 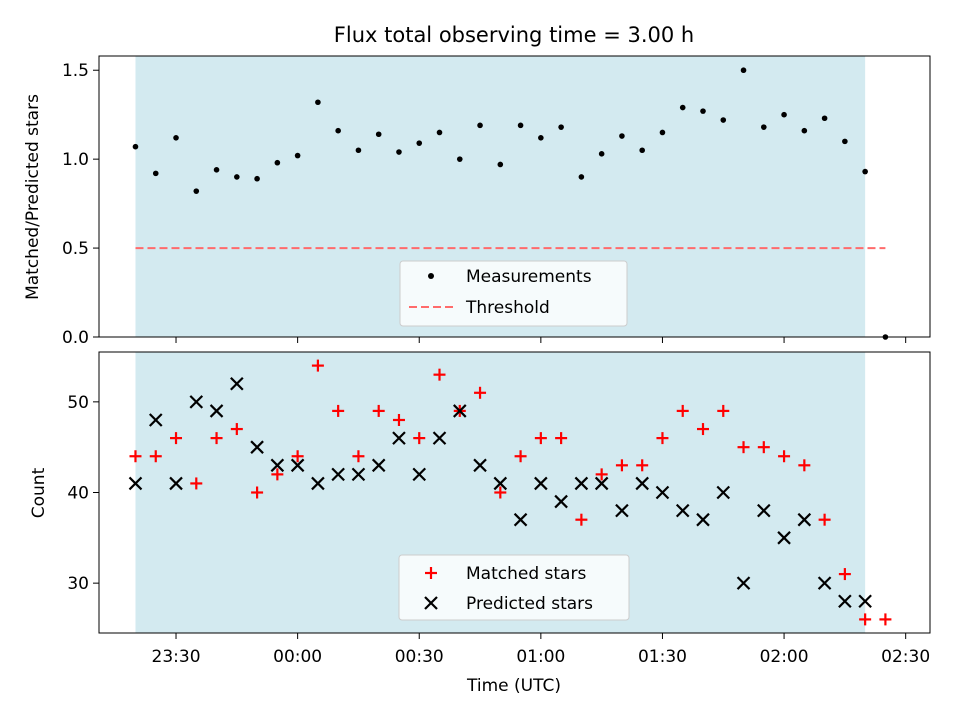 I want to click on y-tick-label: 30, so click(x=78, y=584).